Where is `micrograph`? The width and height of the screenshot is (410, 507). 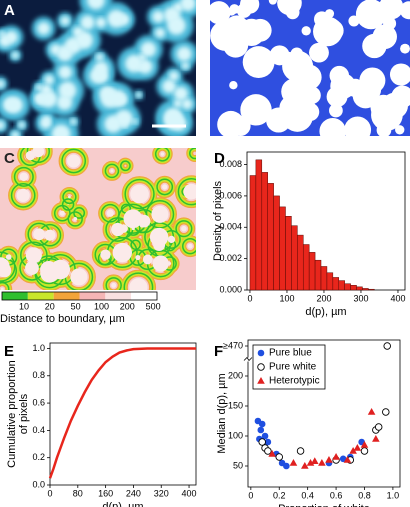
micrograph is located at coordinates (98, 68).